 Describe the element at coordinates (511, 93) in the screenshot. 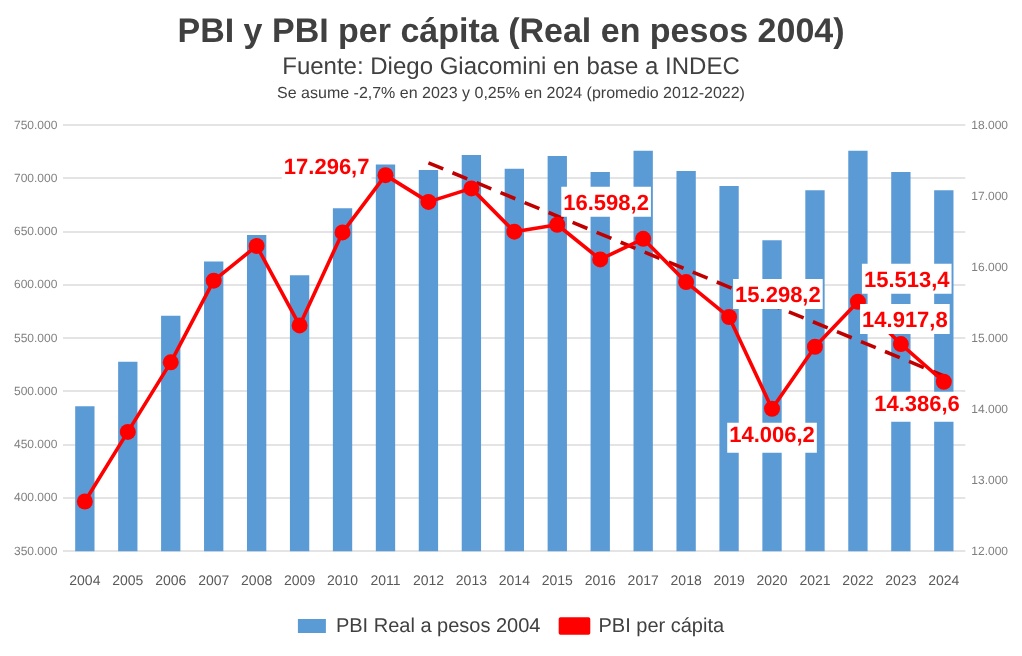

I see `text: Se asume -2,7% en 2023 y 0,25% en 2024 (promedio 2012-2022)` at that location.